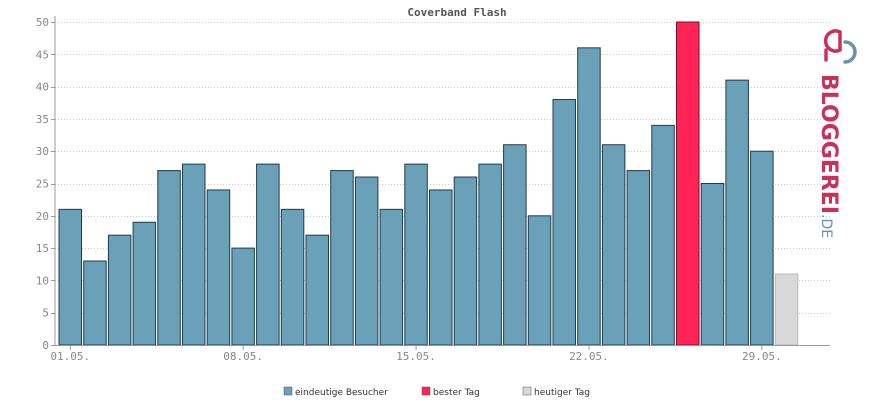 Image resolution: width=870 pixels, height=400 pixels. I want to click on y-tick-label: 20, so click(42, 216).